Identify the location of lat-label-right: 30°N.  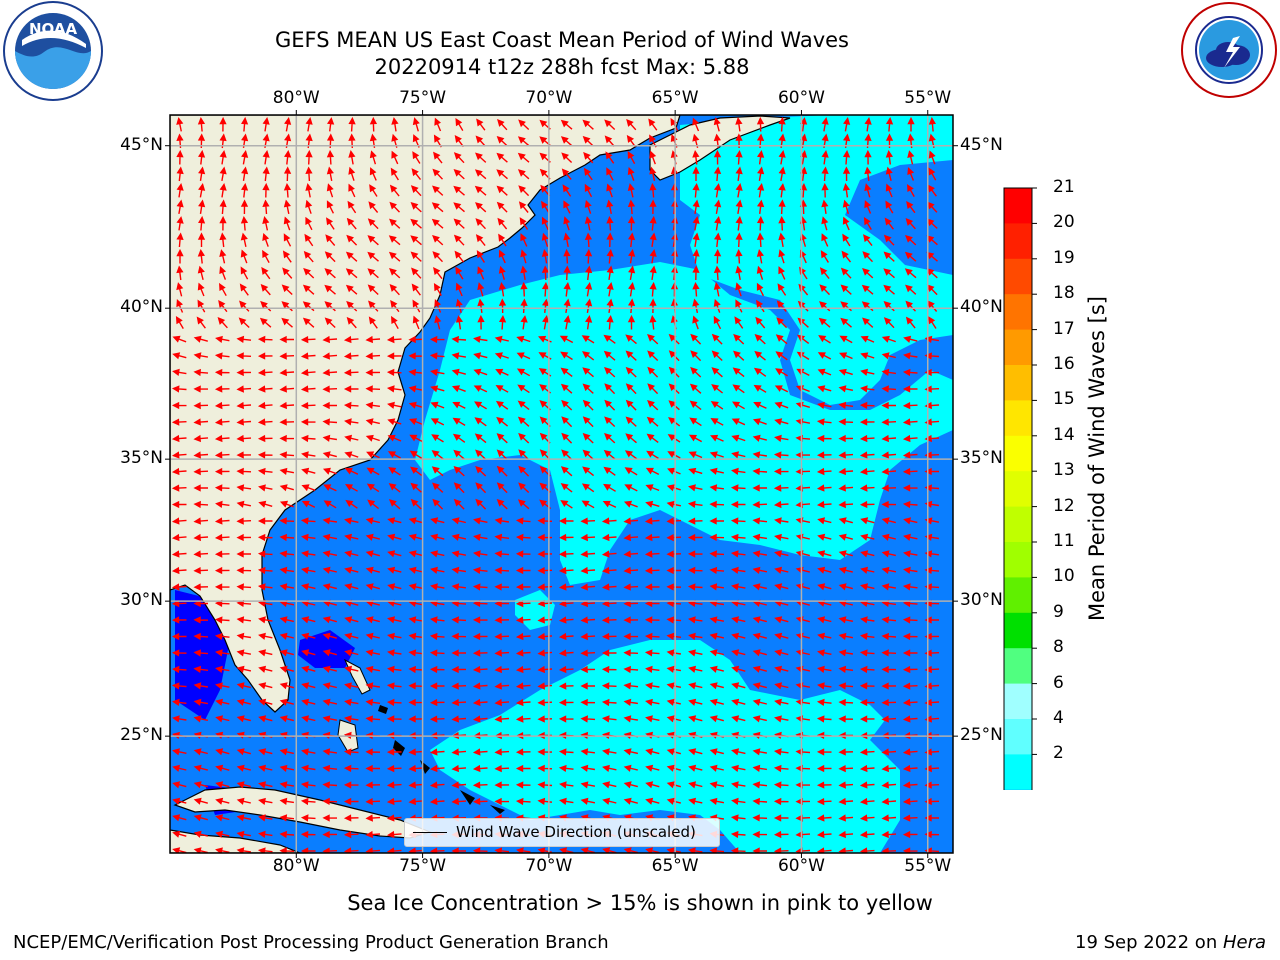
(981, 600).